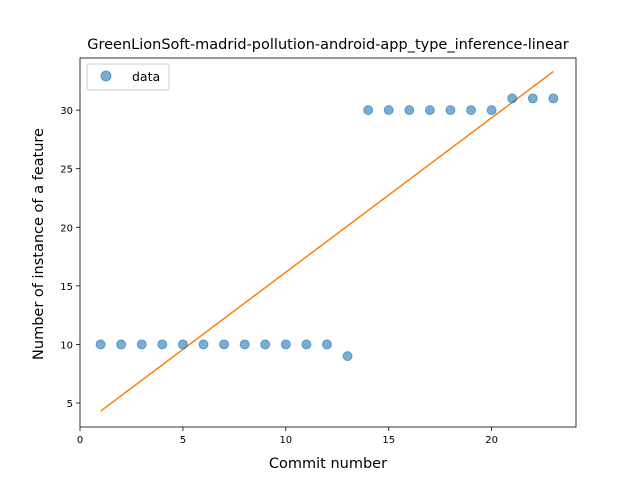  I want to click on x-tick-label: 5, so click(183, 440).